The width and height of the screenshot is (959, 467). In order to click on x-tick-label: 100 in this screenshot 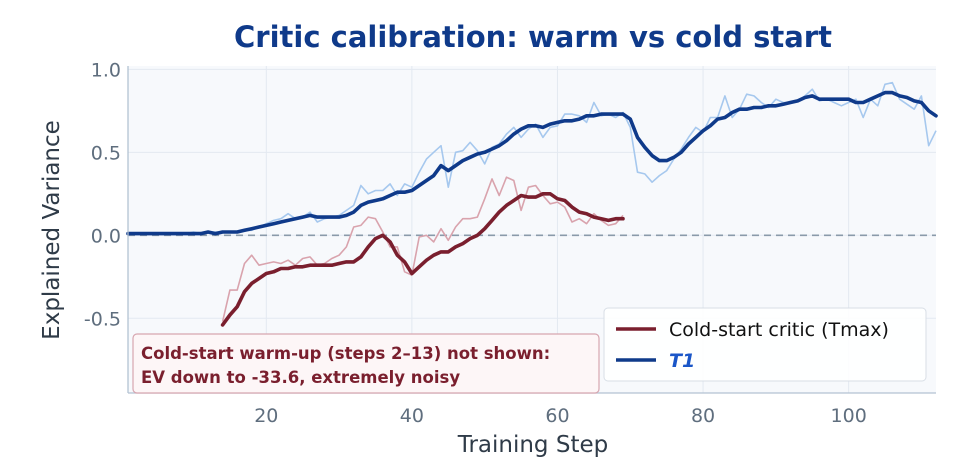, I will do `click(849, 416)`.